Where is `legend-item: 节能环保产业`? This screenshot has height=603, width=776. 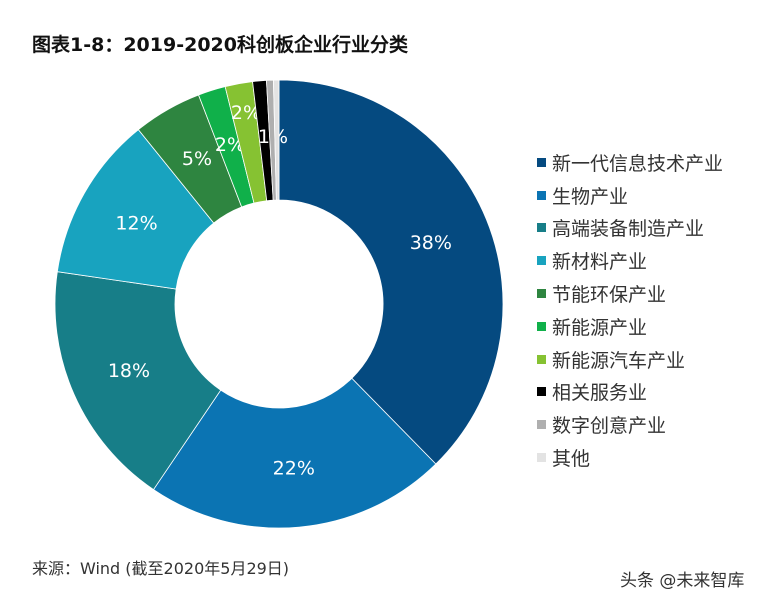 legend-item: 节能环保产业 is located at coordinates (630, 293).